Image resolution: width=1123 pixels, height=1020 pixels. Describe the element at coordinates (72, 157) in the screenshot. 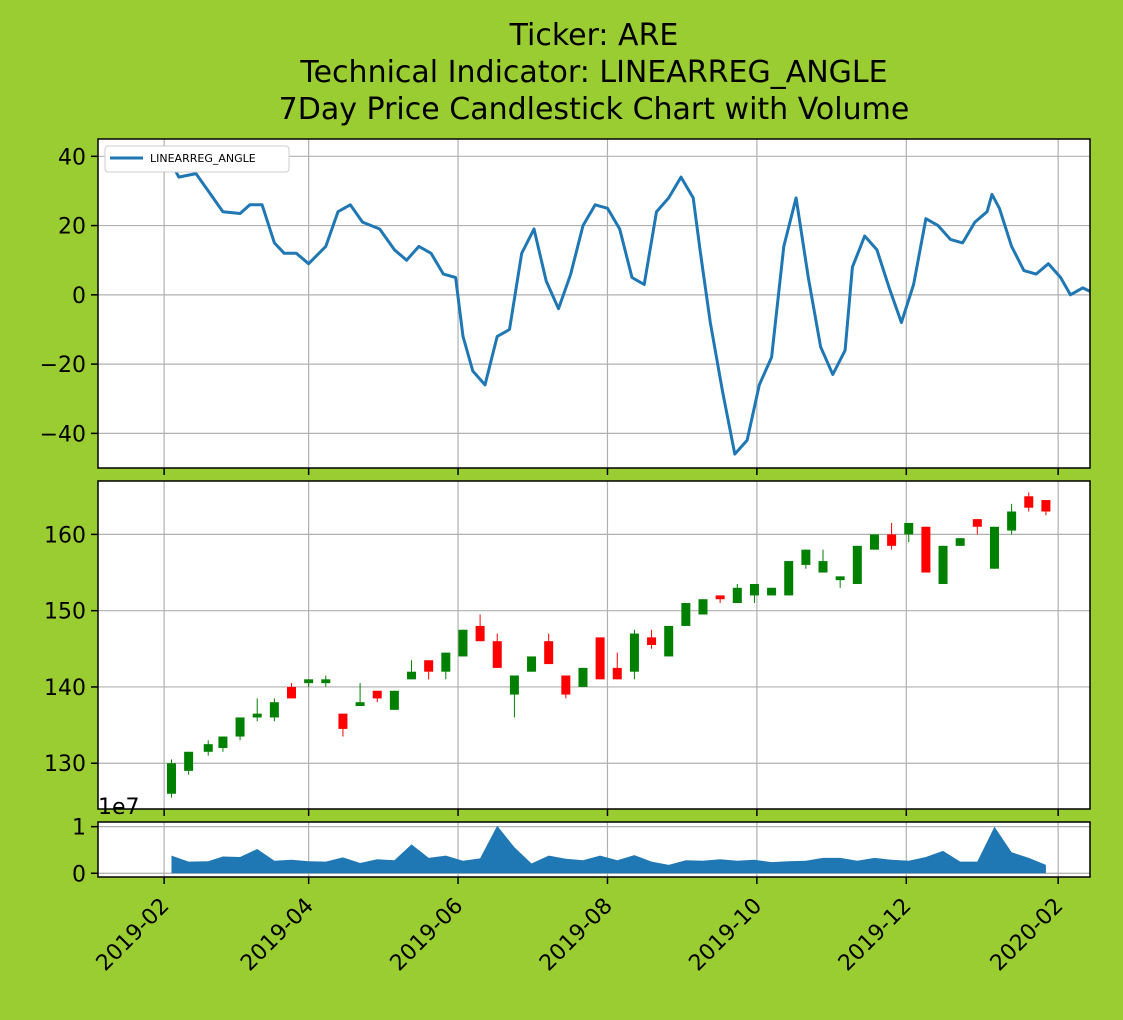

I see `indicator-ytick-label-4: 40` at that location.